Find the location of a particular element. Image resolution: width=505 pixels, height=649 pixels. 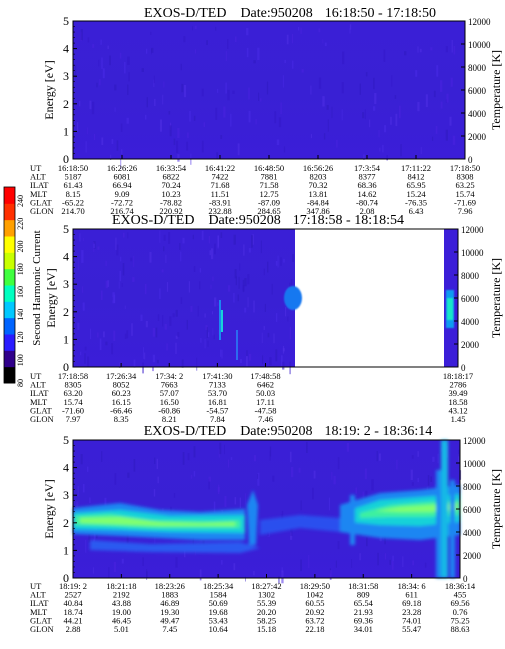

panel-1-eph-label-glon: GLON is located at coordinates (42, 211).